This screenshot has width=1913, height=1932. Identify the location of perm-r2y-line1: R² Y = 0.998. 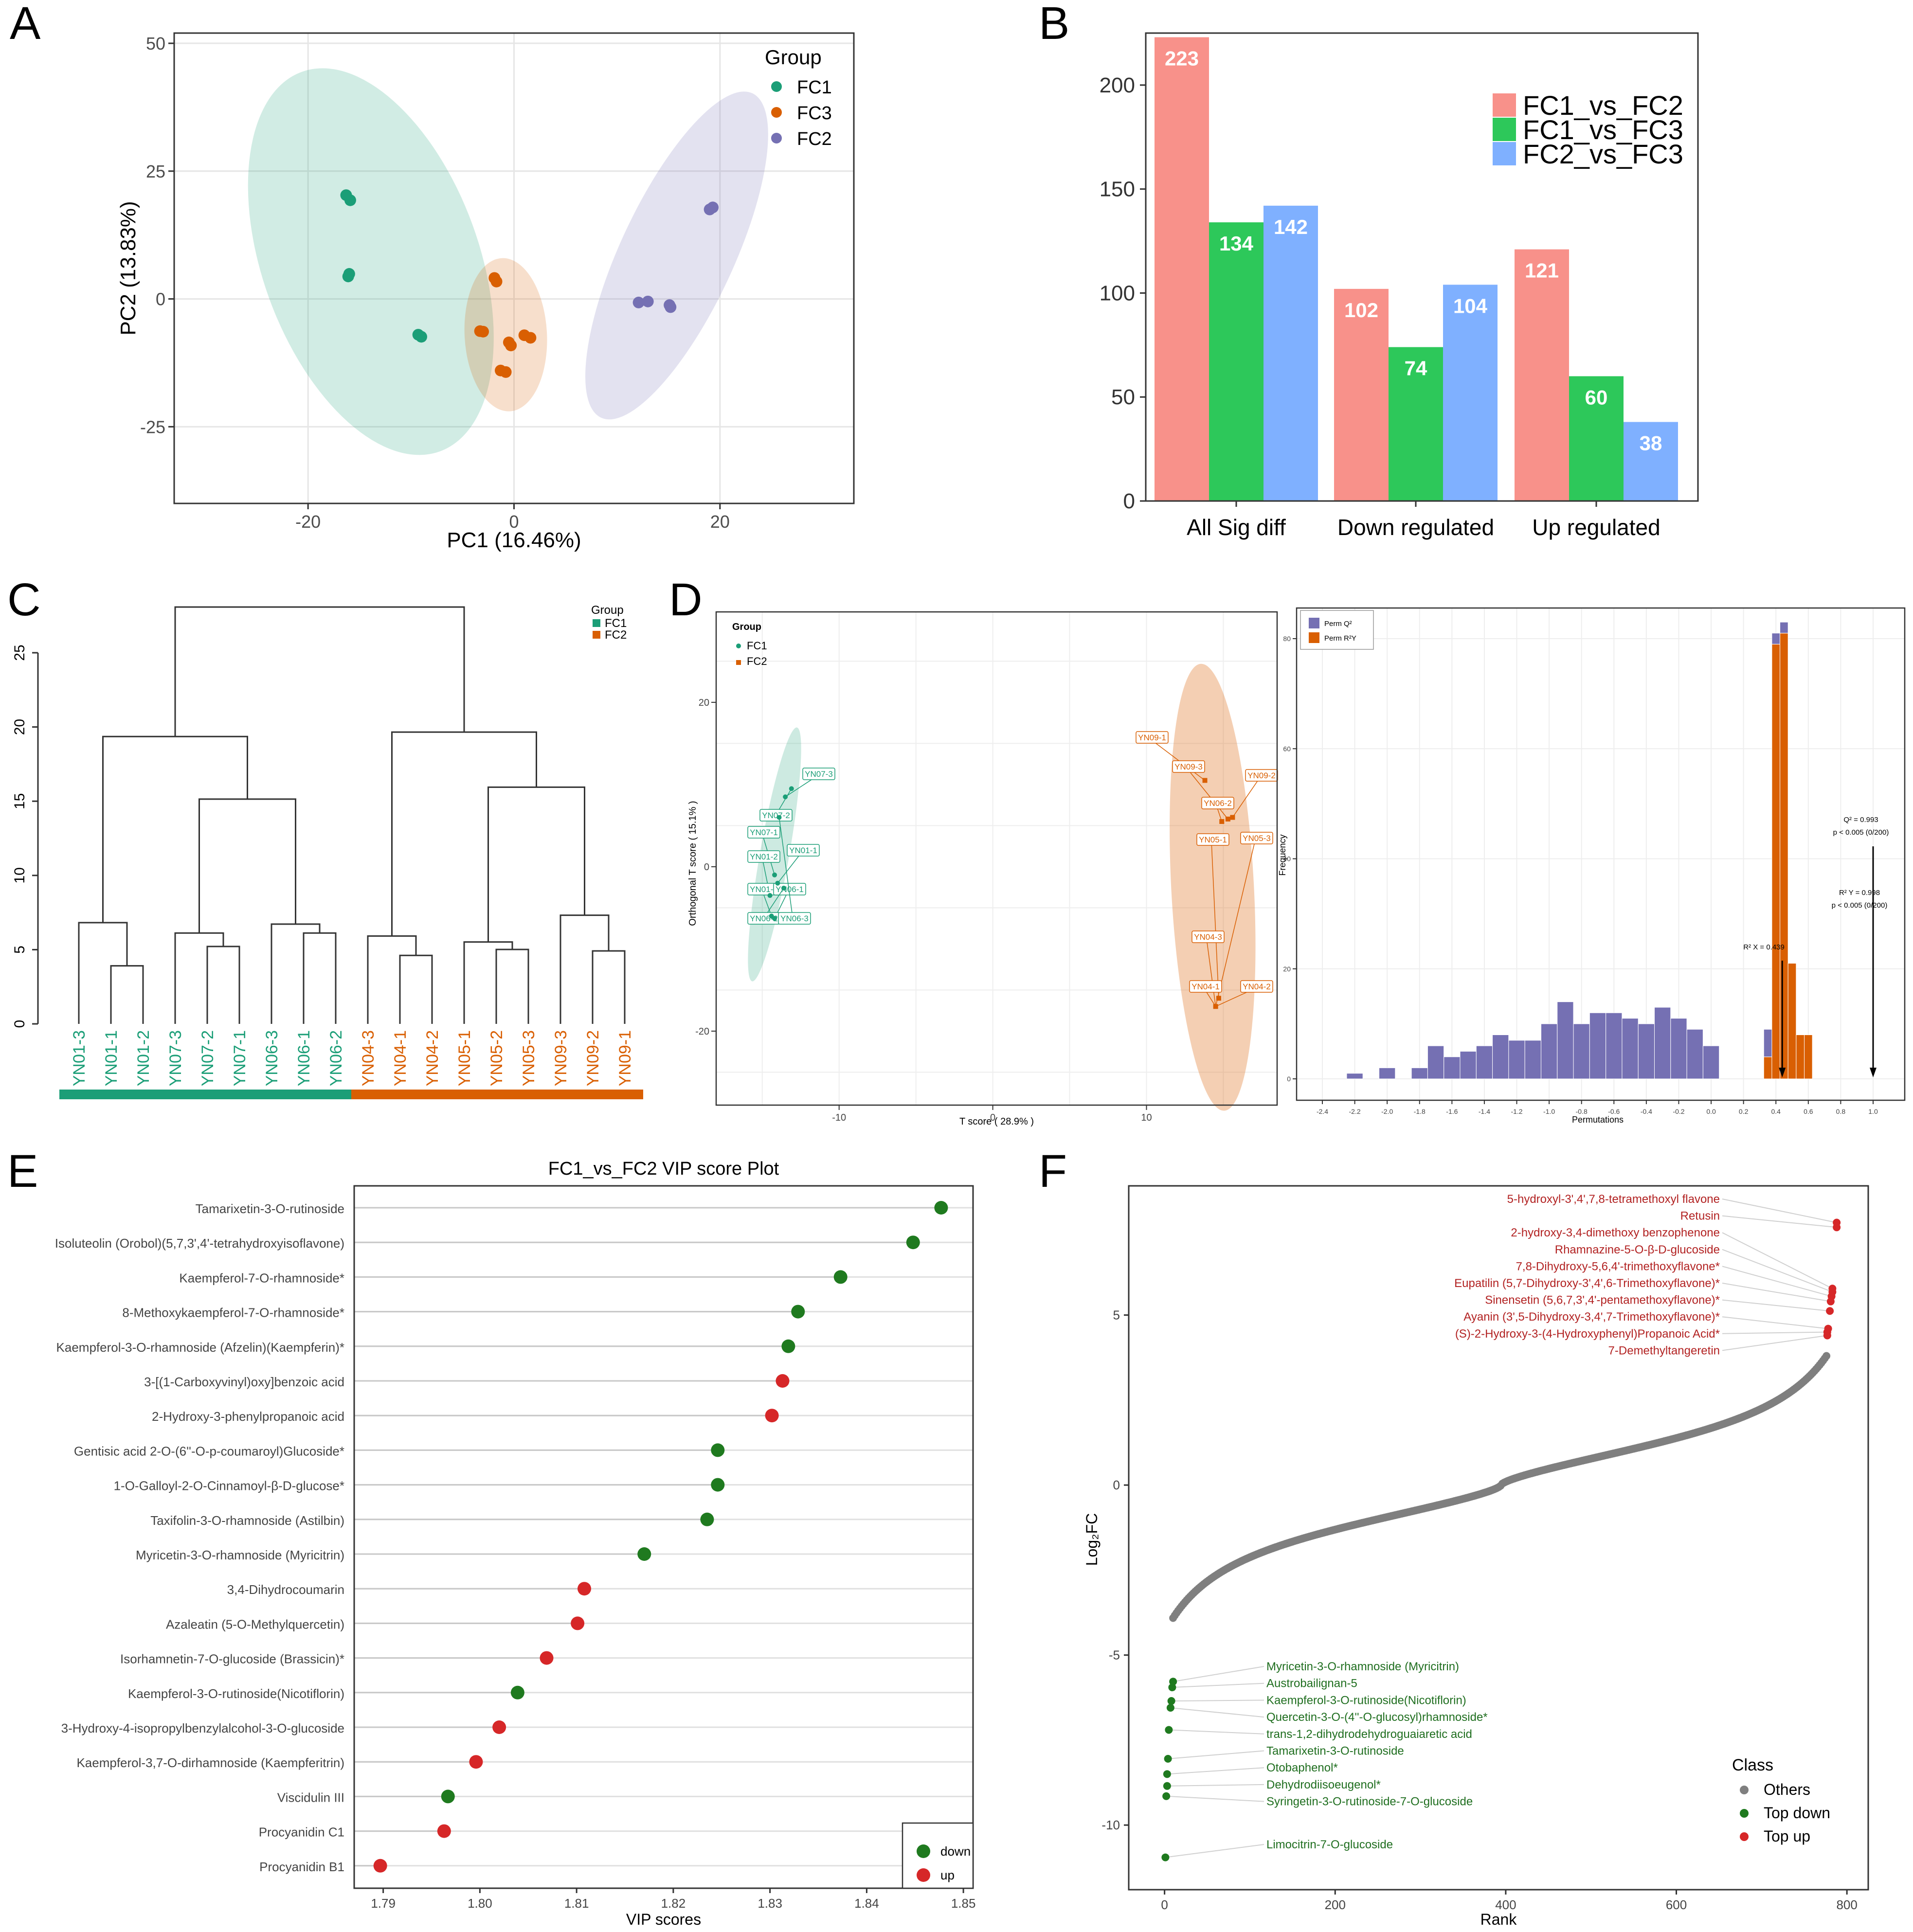
(1859, 893).